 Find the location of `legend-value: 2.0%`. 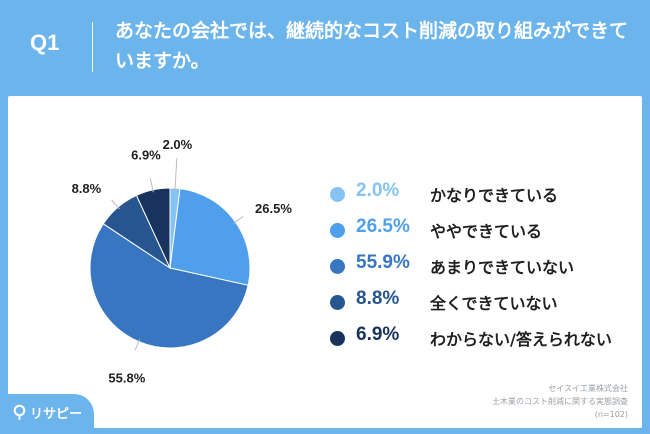

legend-value: 2.0% is located at coordinates (378, 190).